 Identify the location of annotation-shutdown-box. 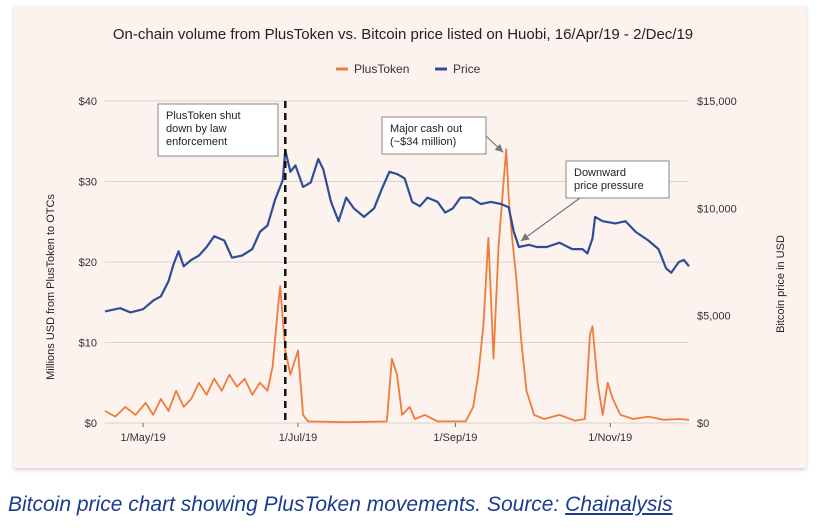
(218, 130).